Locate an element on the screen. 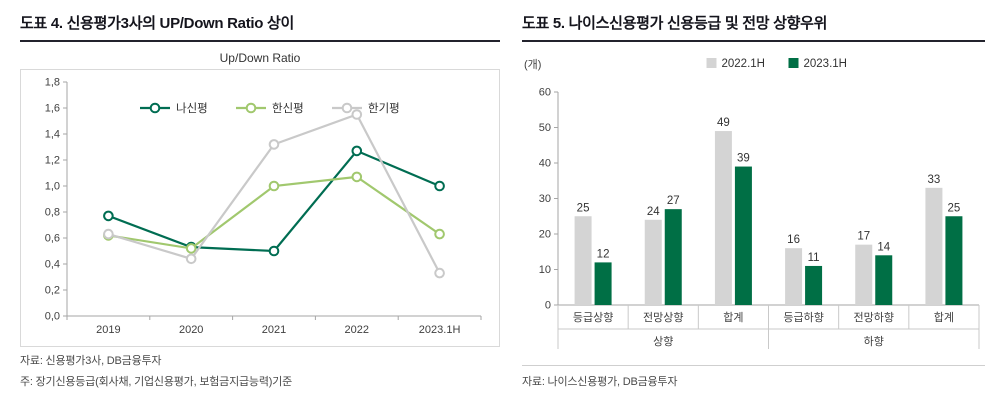  svg-text: 한기평 is located at coordinates (384, 108).